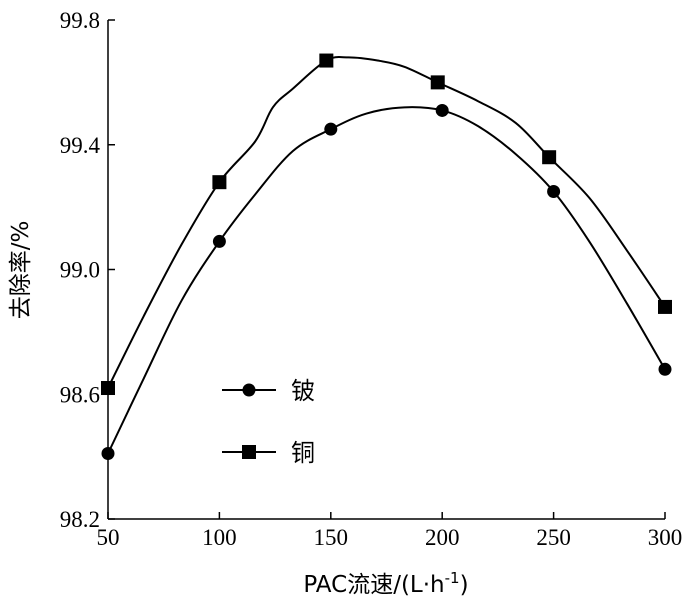 The image size is (700, 601). I want to click on x-tick-label: 50, so click(108, 537).